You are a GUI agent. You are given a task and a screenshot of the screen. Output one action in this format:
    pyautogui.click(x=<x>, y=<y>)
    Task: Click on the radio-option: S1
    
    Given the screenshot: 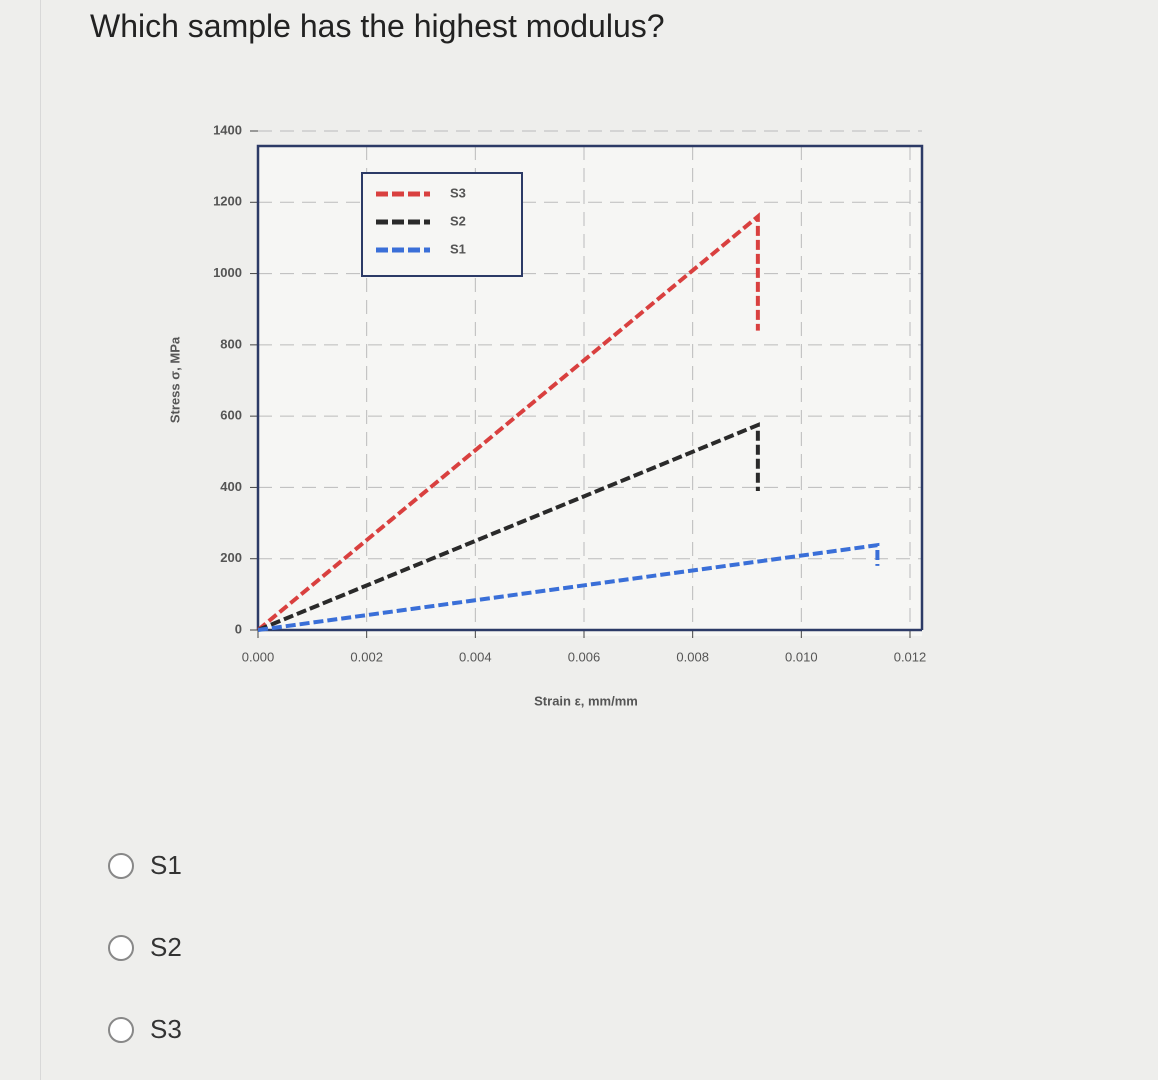 What is the action you would take?
    pyautogui.click(x=145, y=865)
    